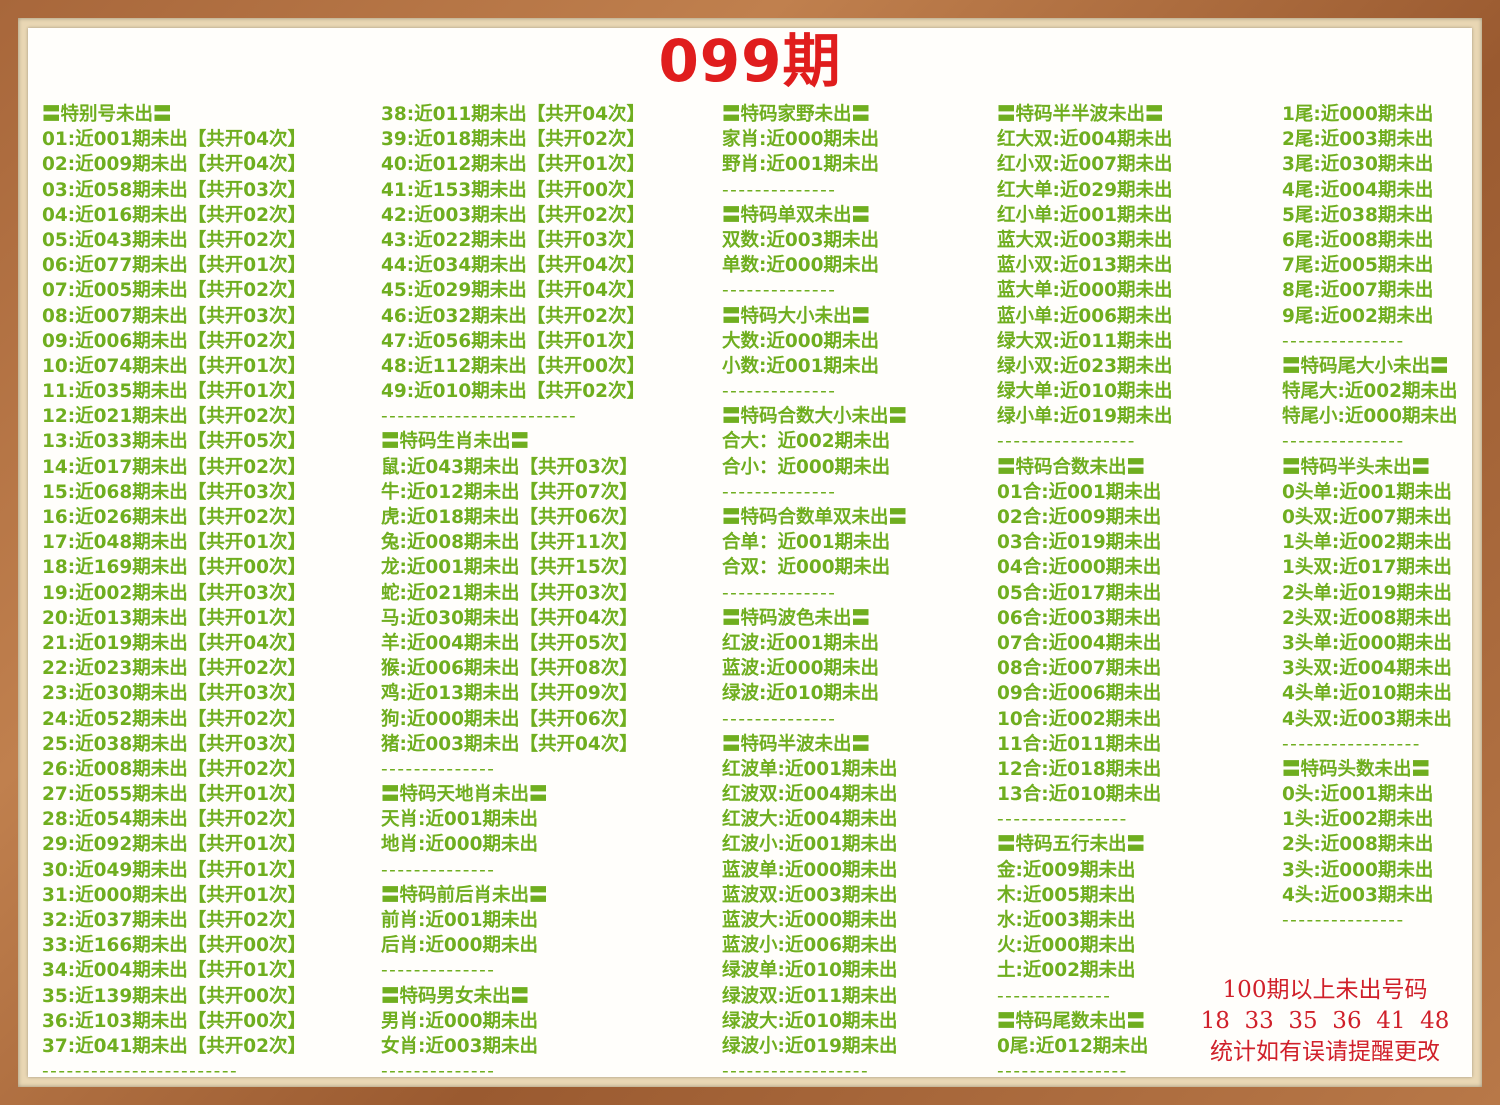 Image resolution: width=1500 pixels, height=1105 pixels. What do you see at coordinates (801, 140) in the screenshot?
I see `stat-row: 家肖:近000期未出` at bounding box center [801, 140].